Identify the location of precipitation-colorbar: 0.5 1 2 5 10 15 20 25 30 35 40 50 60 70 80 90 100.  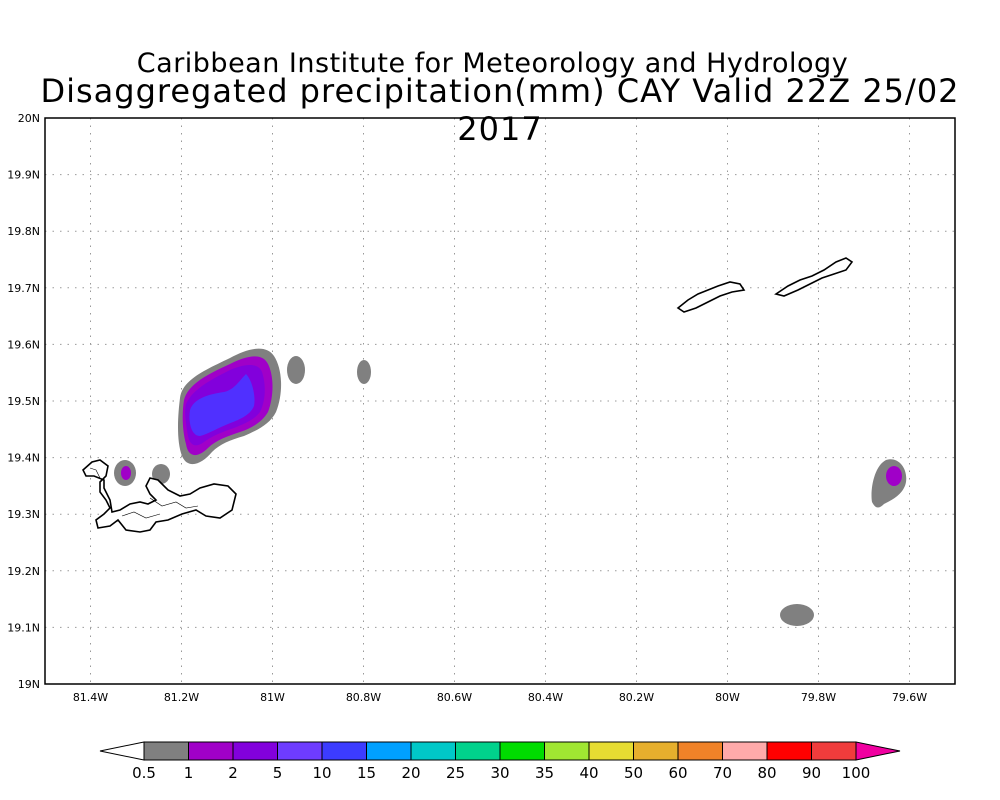
(500, 761).